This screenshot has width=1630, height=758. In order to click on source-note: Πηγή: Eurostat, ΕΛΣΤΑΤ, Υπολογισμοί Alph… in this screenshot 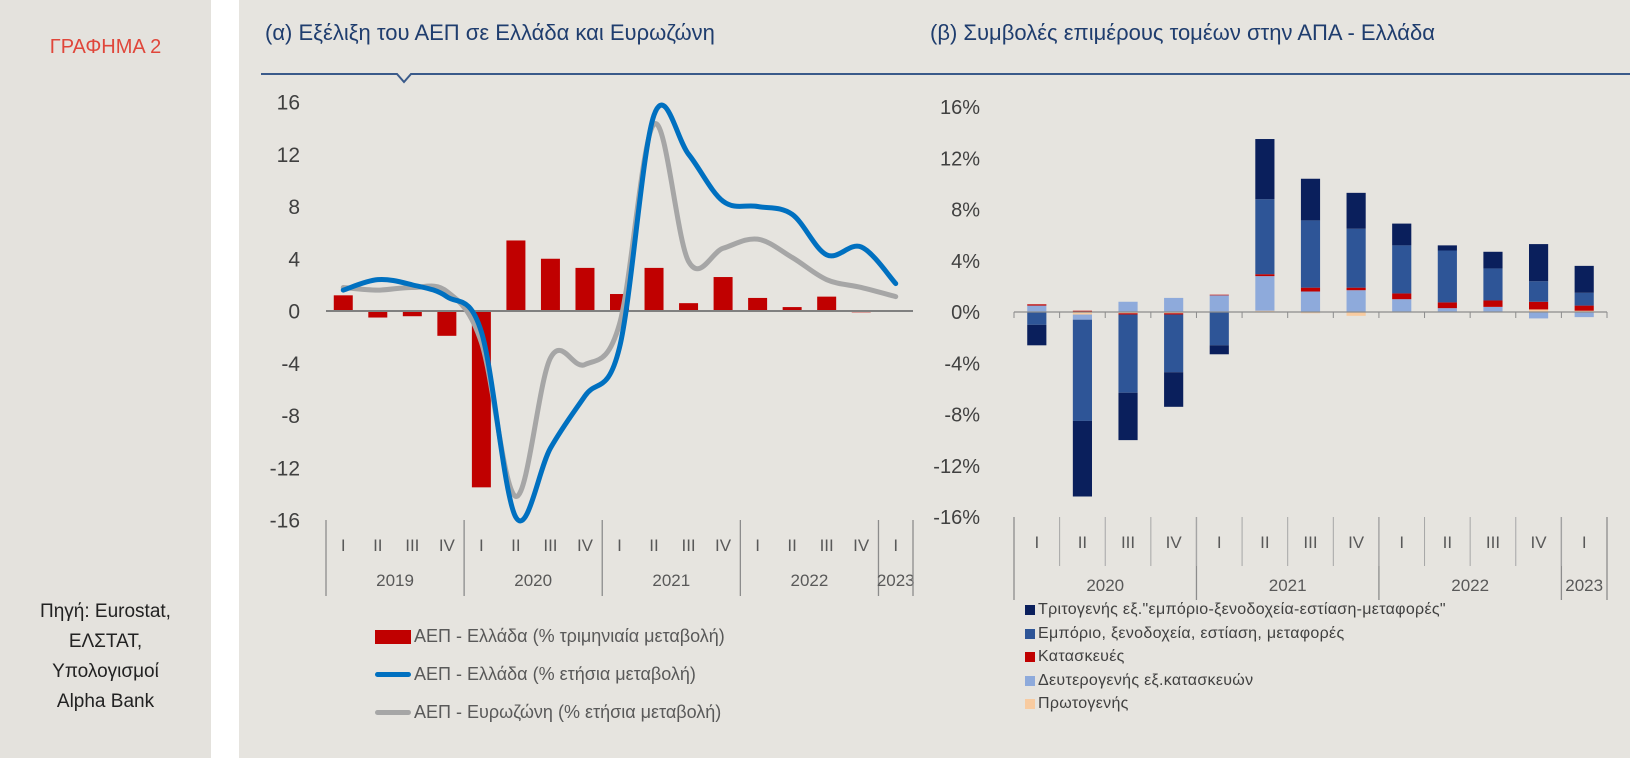, I will do `click(105, 657)`.